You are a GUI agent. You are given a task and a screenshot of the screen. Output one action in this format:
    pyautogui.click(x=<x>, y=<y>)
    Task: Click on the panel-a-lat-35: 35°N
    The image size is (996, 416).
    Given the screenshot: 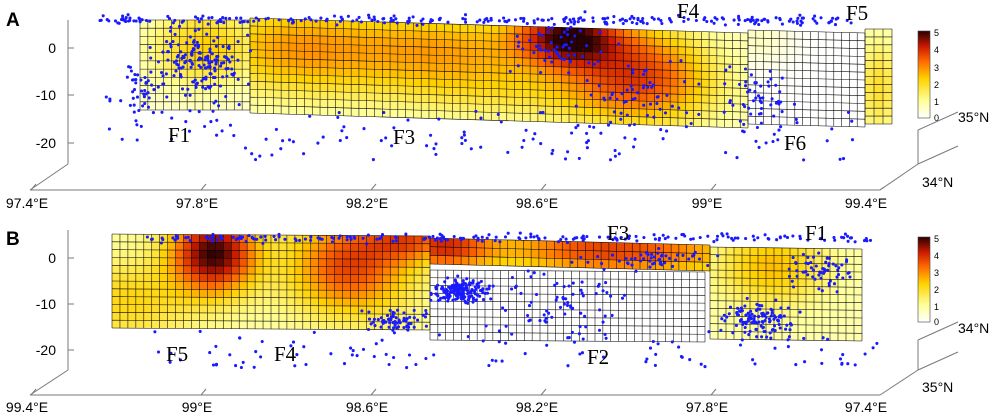 What is the action you would take?
    pyautogui.click(x=973, y=117)
    